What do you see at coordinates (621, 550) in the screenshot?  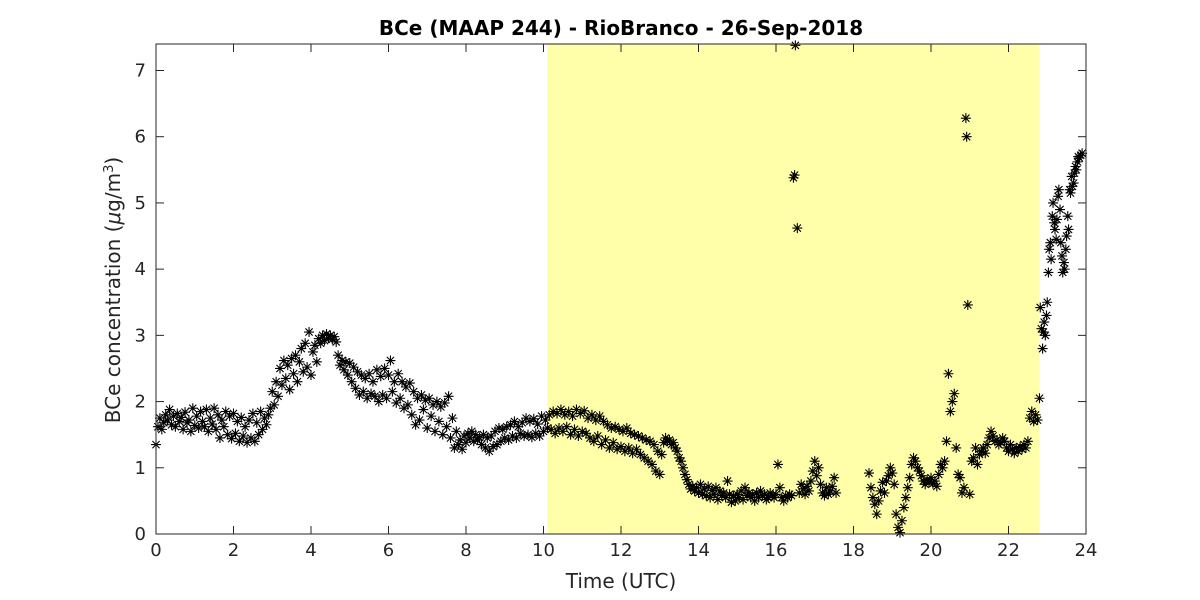 I see `x-tick-label: 12` at bounding box center [621, 550].